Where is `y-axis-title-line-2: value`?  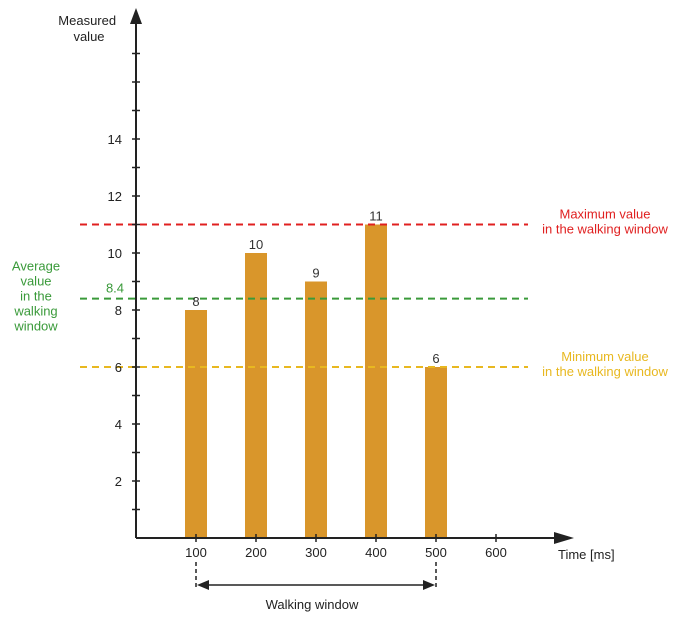
y-axis-title-line-2: value is located at coordinates (88, 36).